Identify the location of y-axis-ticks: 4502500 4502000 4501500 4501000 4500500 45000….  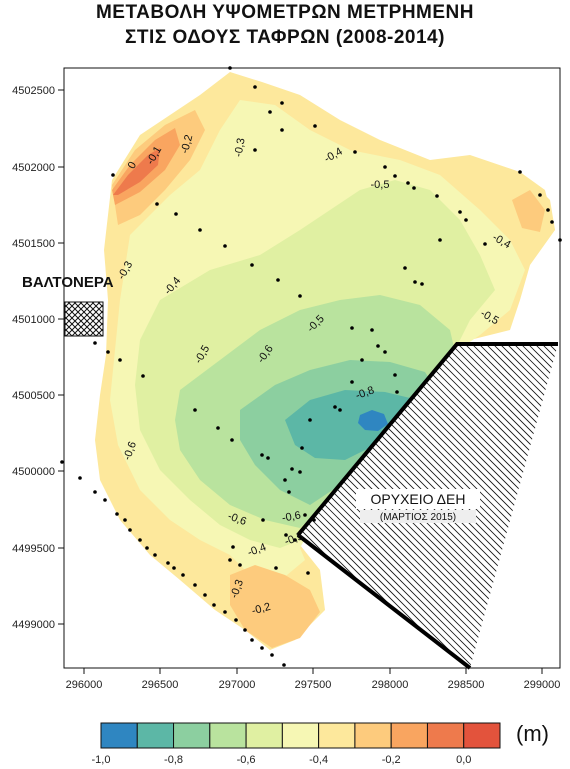
(38, 358).